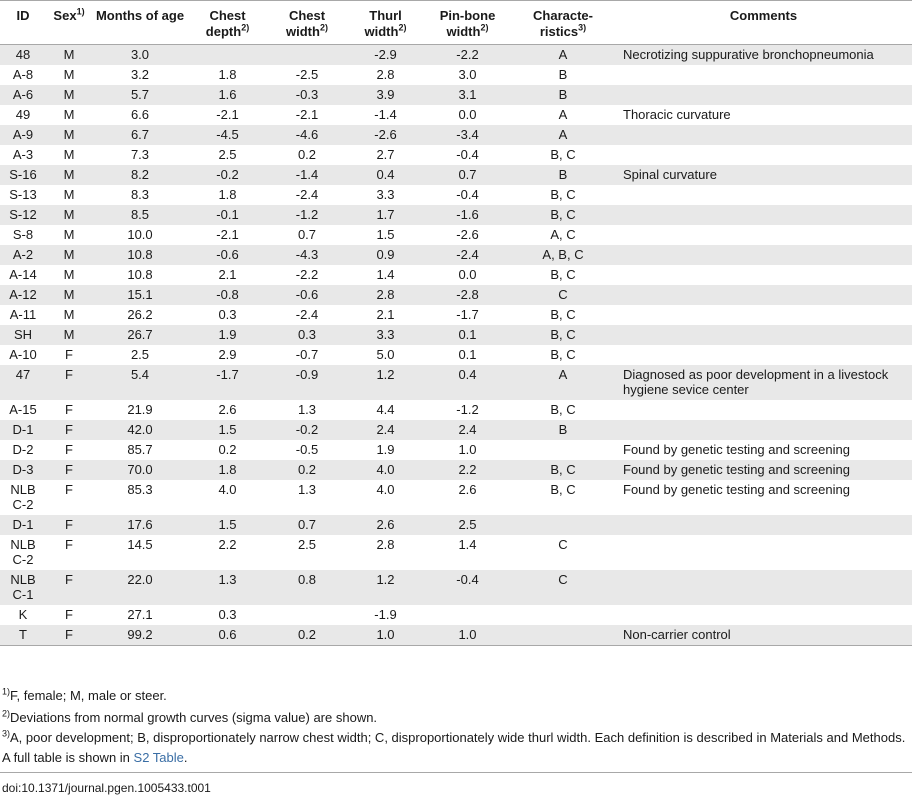 Image resolution: width=912 pixels, height=800 pixels. What do you see at coordinates (456, 410) in the screenshot?
I see `table-row: A-15 F 21.9 2.6 1.3 4.4 -1.2 B, C` at bounding box center [456, 410].